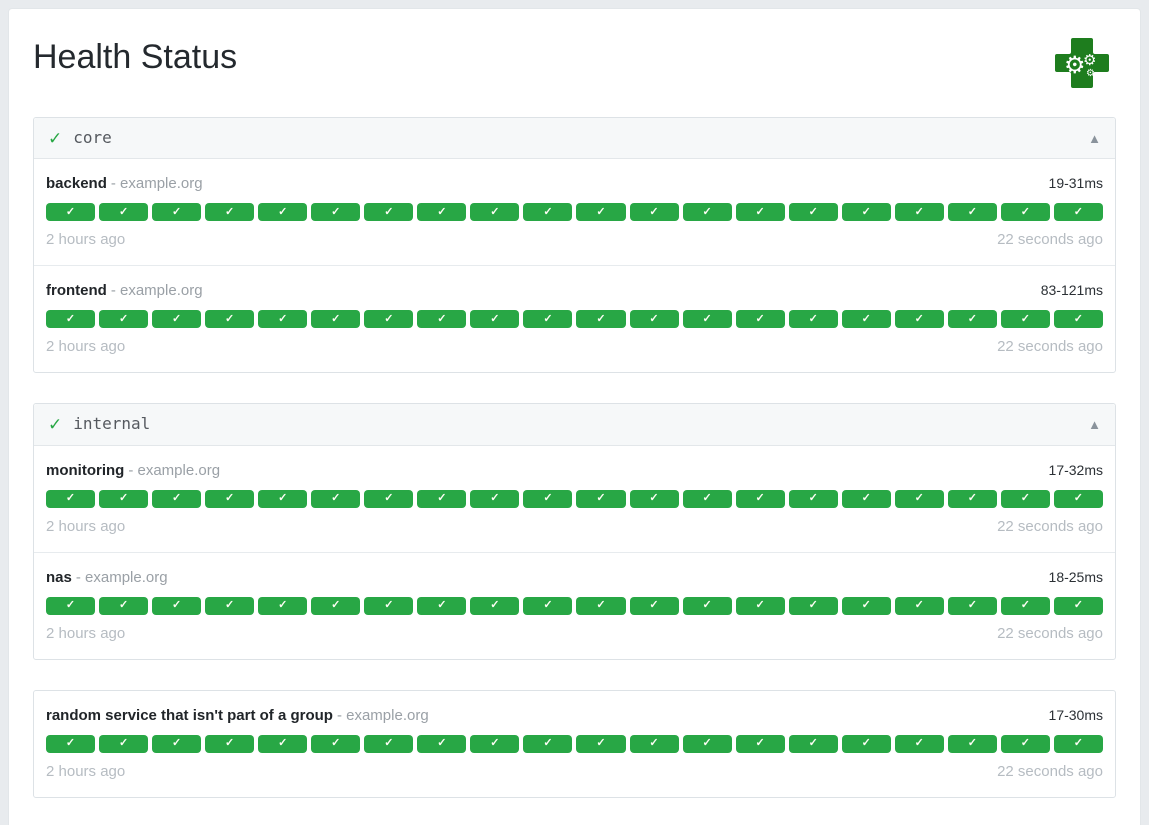 The width and height of the screenshot is (1149, 825). What do you see at coordinates (574, 139) in the screenshot?
I see `group-header: ✓ core ▲` at bounding box center [574, 139].